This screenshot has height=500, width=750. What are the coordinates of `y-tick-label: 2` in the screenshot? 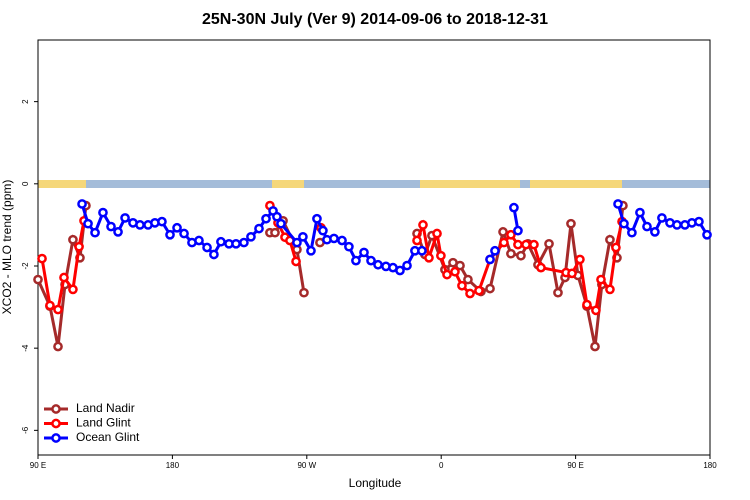 It's located at (25, 101).